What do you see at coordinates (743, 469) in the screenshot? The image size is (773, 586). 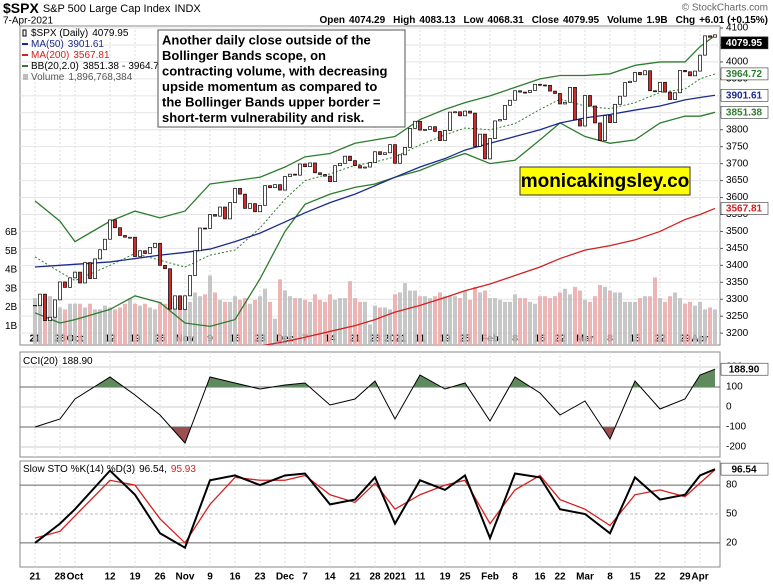 I see `value-box-label: 96.54` at bounding box center [743, 469].